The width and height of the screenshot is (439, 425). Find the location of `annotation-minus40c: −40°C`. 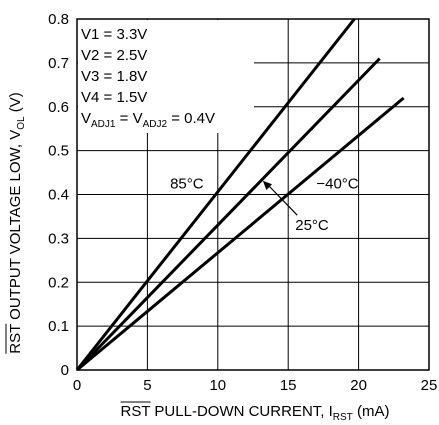

annotation-minus40c: −40°C is located at coordinates (337, 184).